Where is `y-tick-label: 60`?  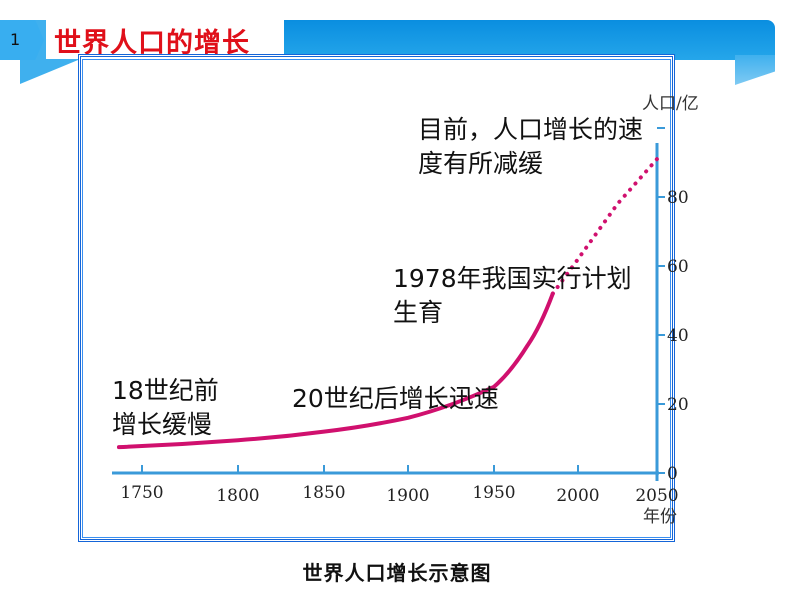 y-tick-label: 60 is located at coordinates (678, 267).